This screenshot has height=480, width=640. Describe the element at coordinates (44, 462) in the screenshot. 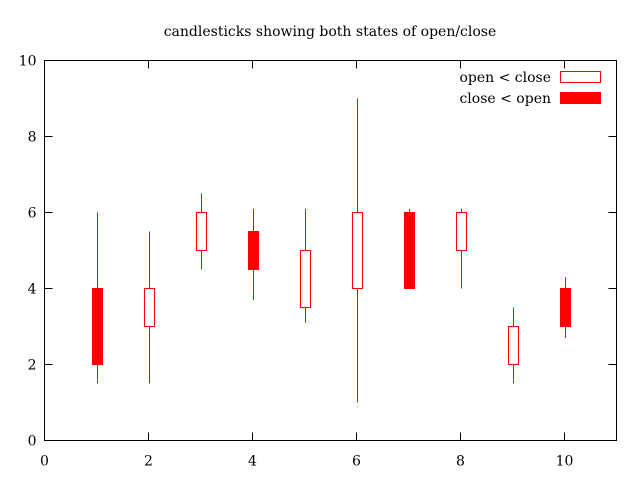

I see `x-tick-label: 0` at that location.